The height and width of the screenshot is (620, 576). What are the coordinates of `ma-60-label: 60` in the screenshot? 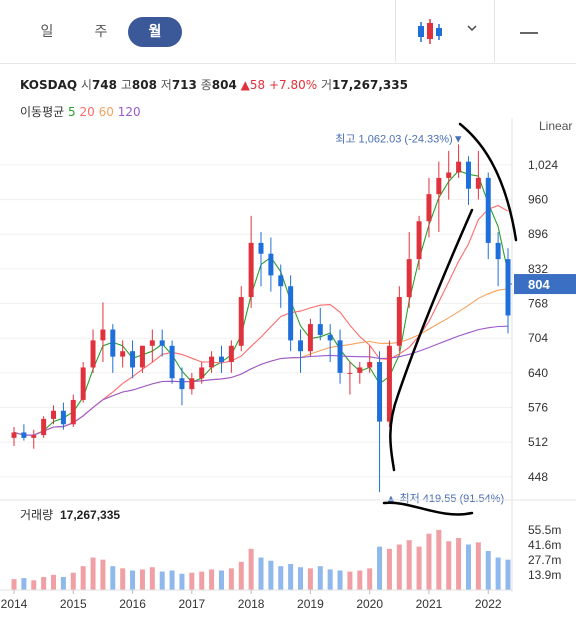 It's located at (106, 112).